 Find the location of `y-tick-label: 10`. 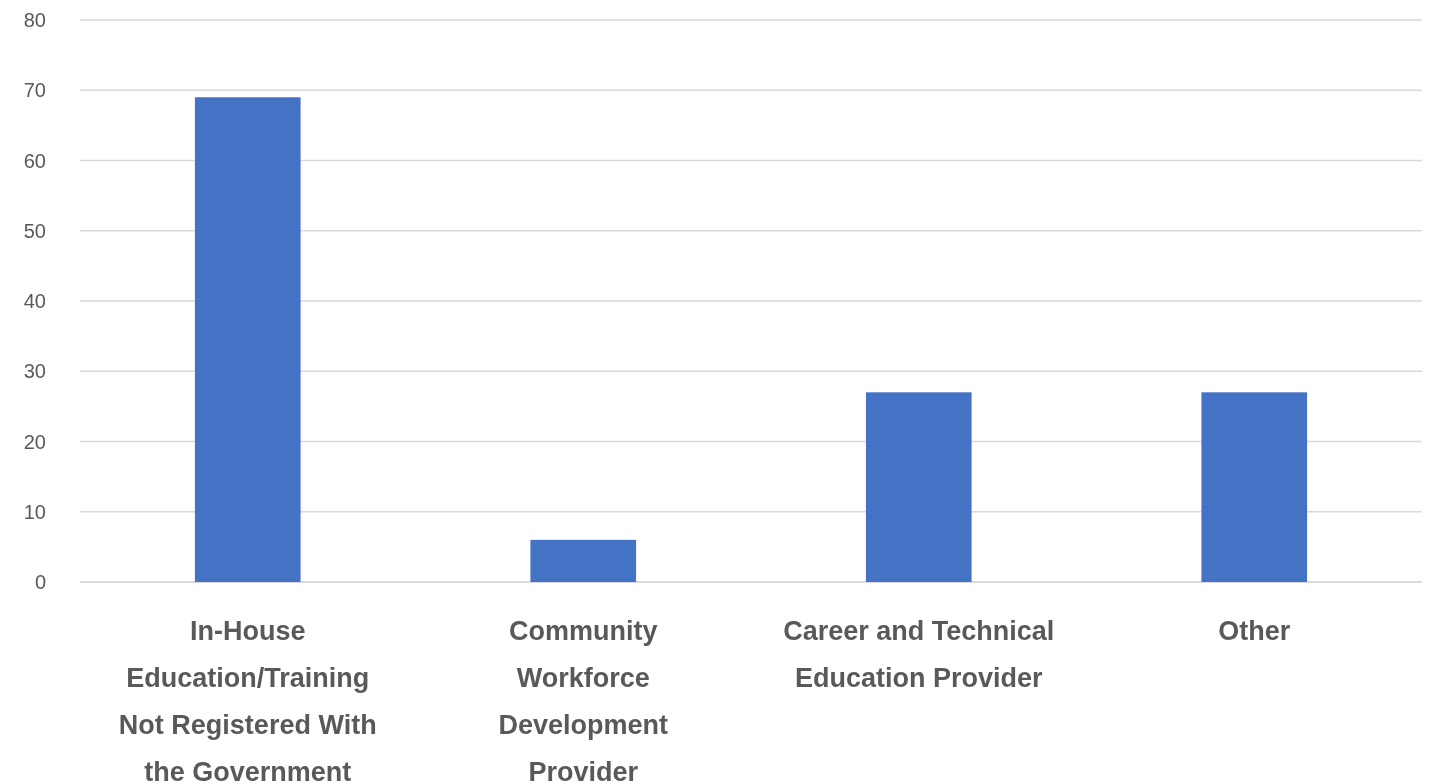

y-tick-label: 10 is located at coordinates (34, 511).